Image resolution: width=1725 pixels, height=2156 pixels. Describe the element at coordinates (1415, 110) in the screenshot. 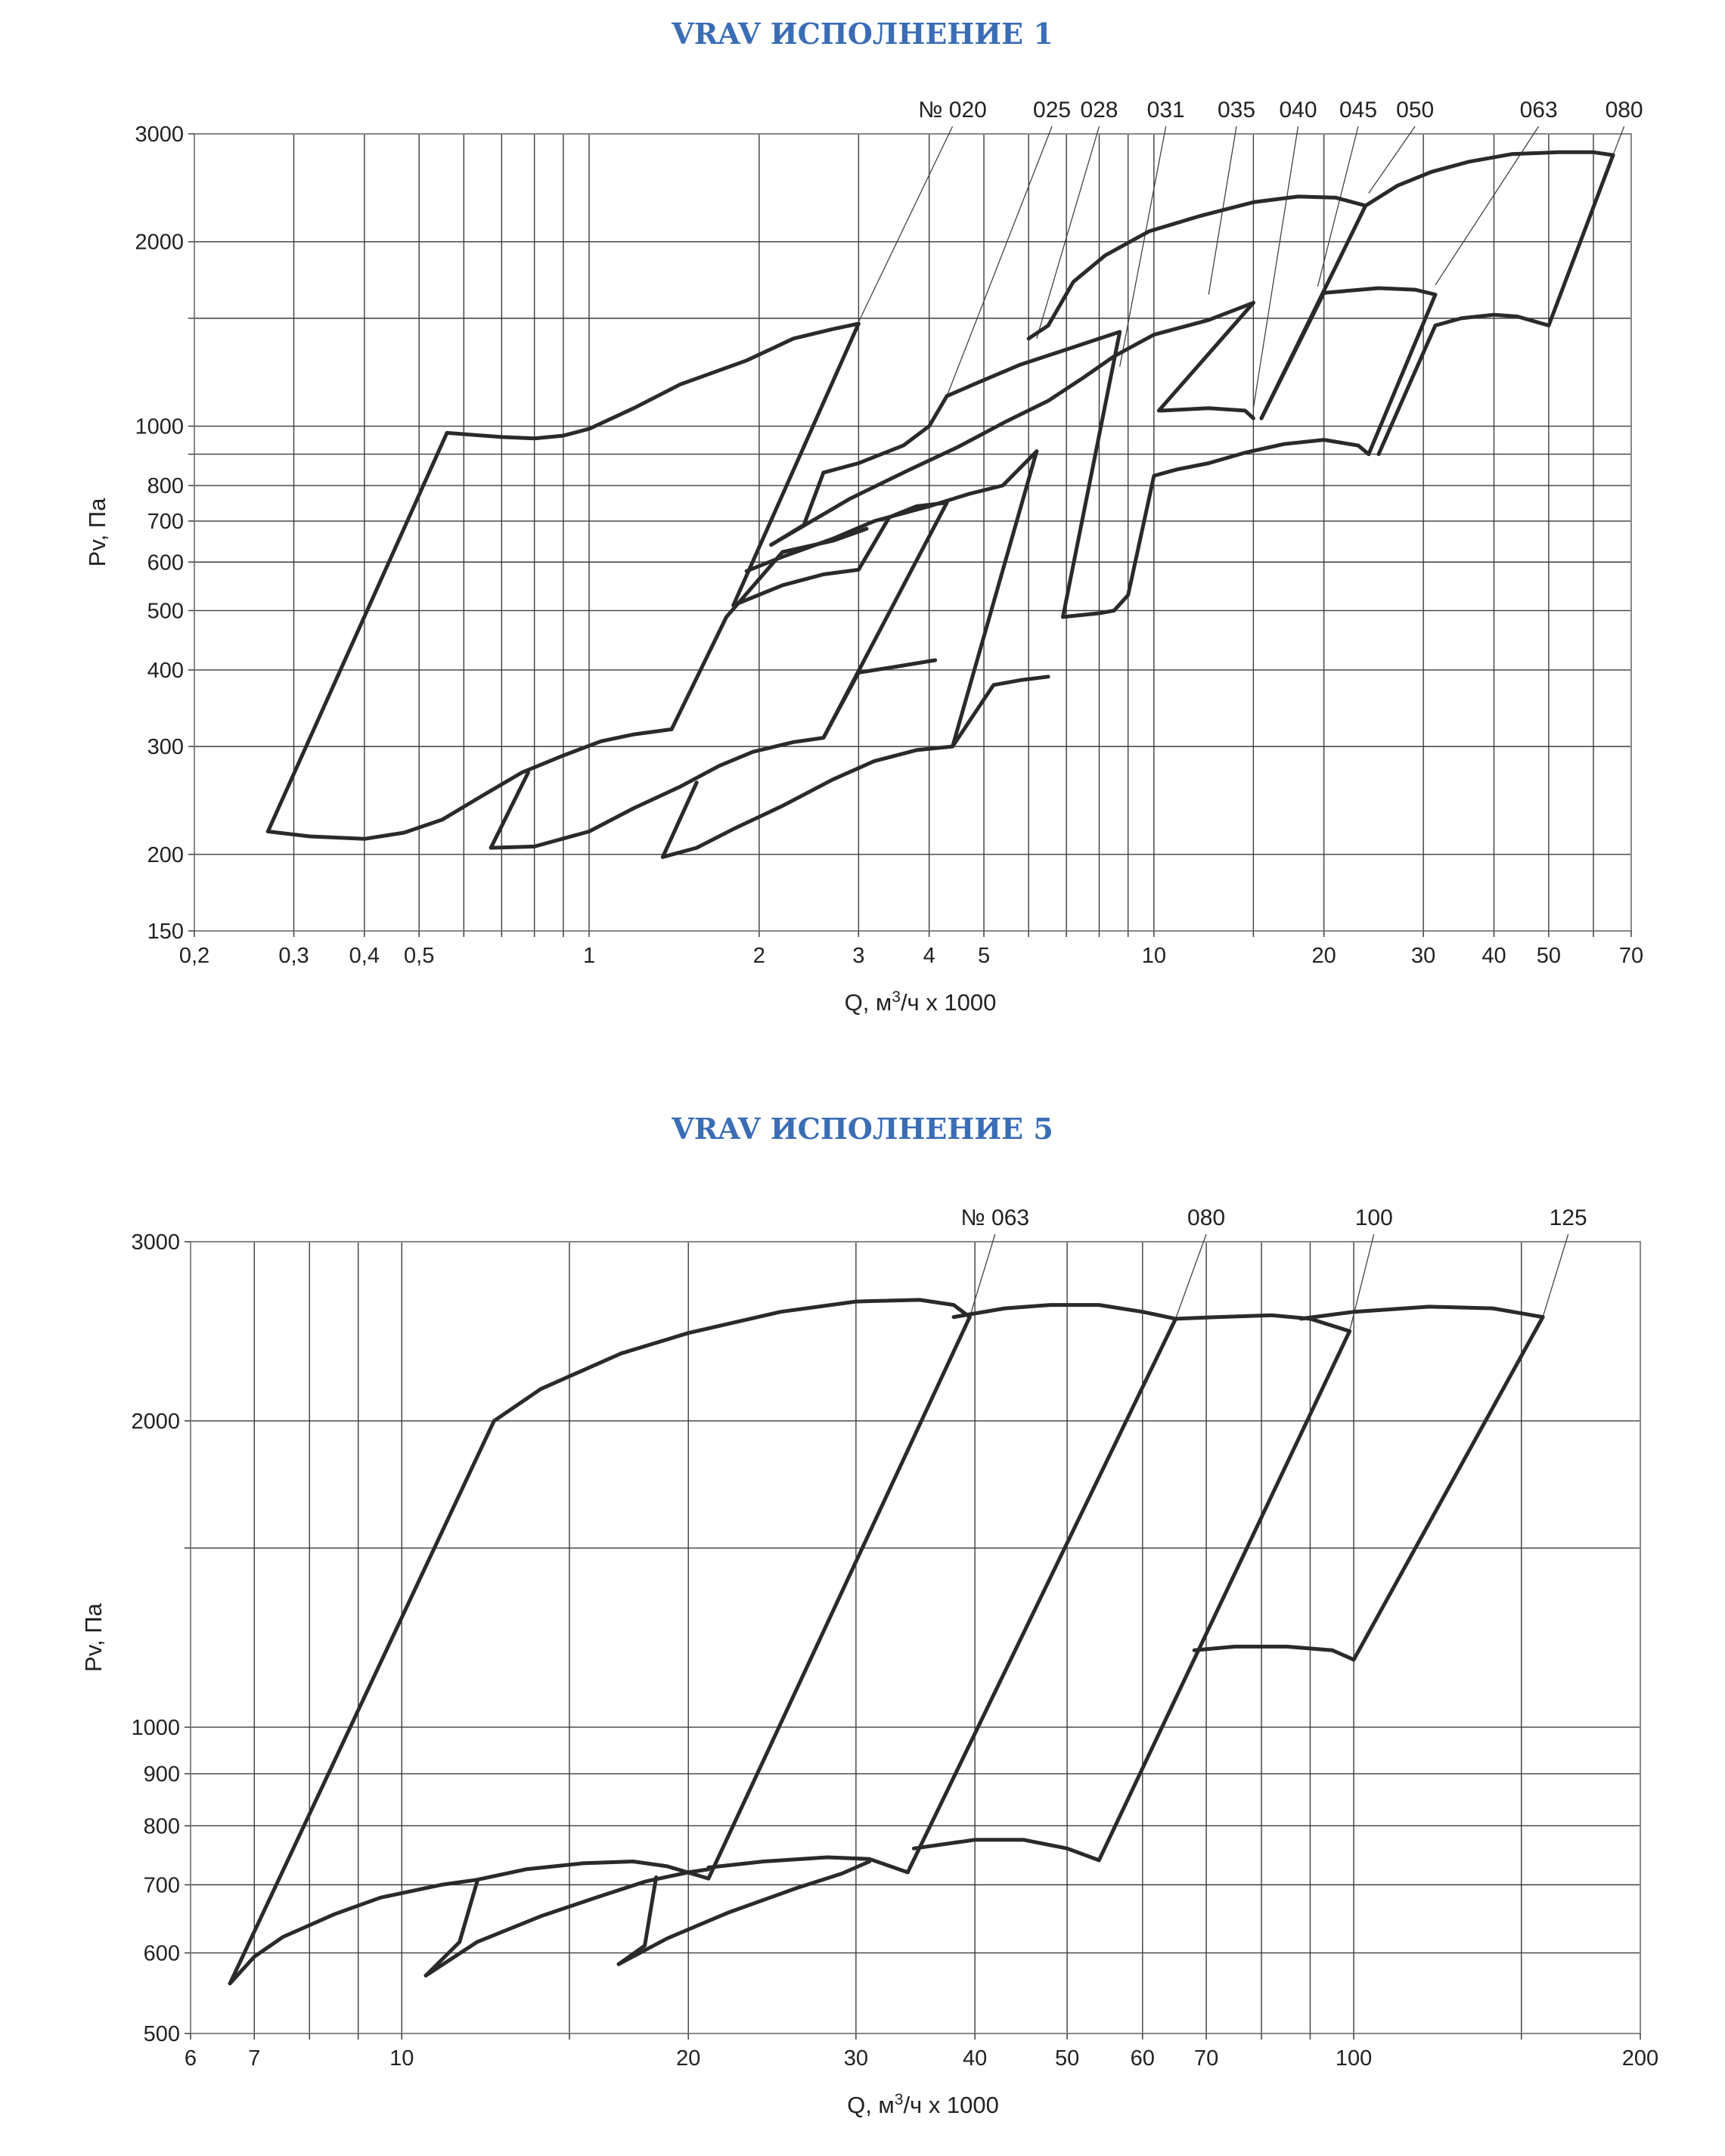

I see `size-label: 050` at that location.